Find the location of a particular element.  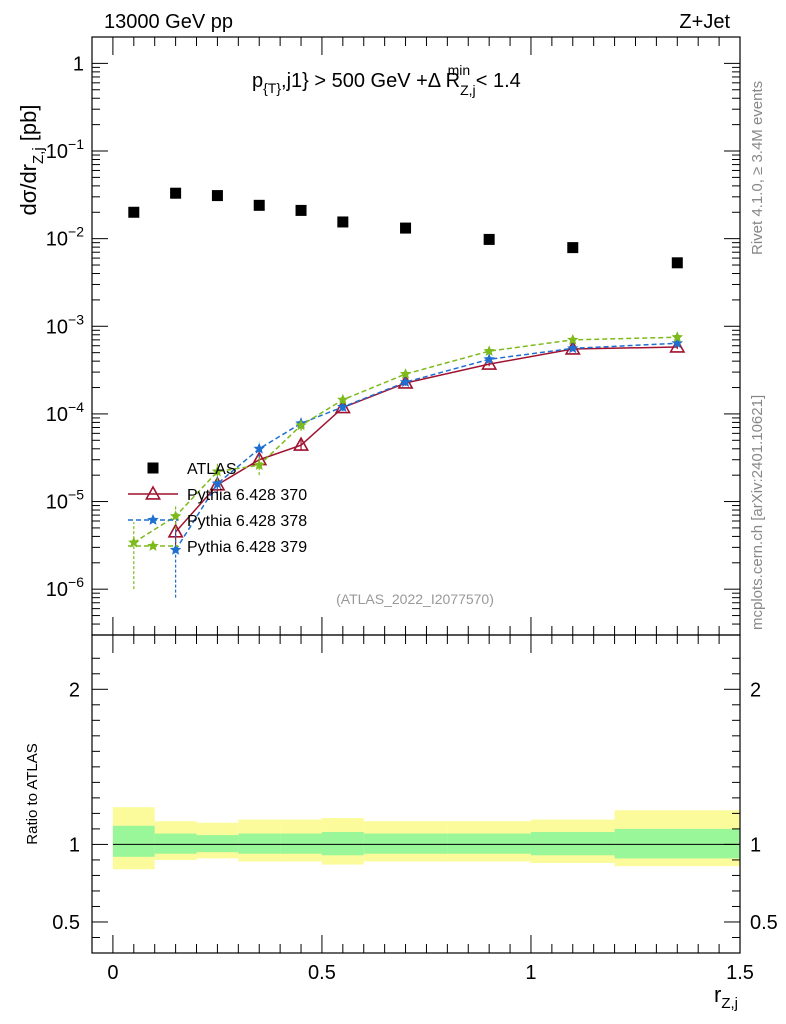

ratio-y-tick-label: 0.5 is located at coordinates (66, 923).